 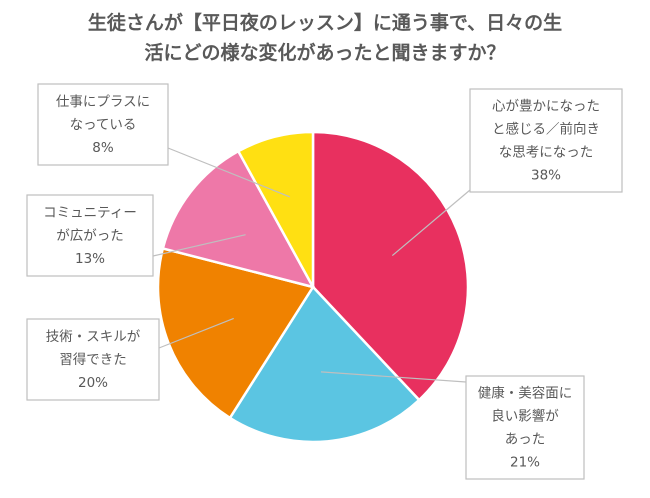 I want to click on slice-category-label: 習得できた, so click(x=93, y=359).